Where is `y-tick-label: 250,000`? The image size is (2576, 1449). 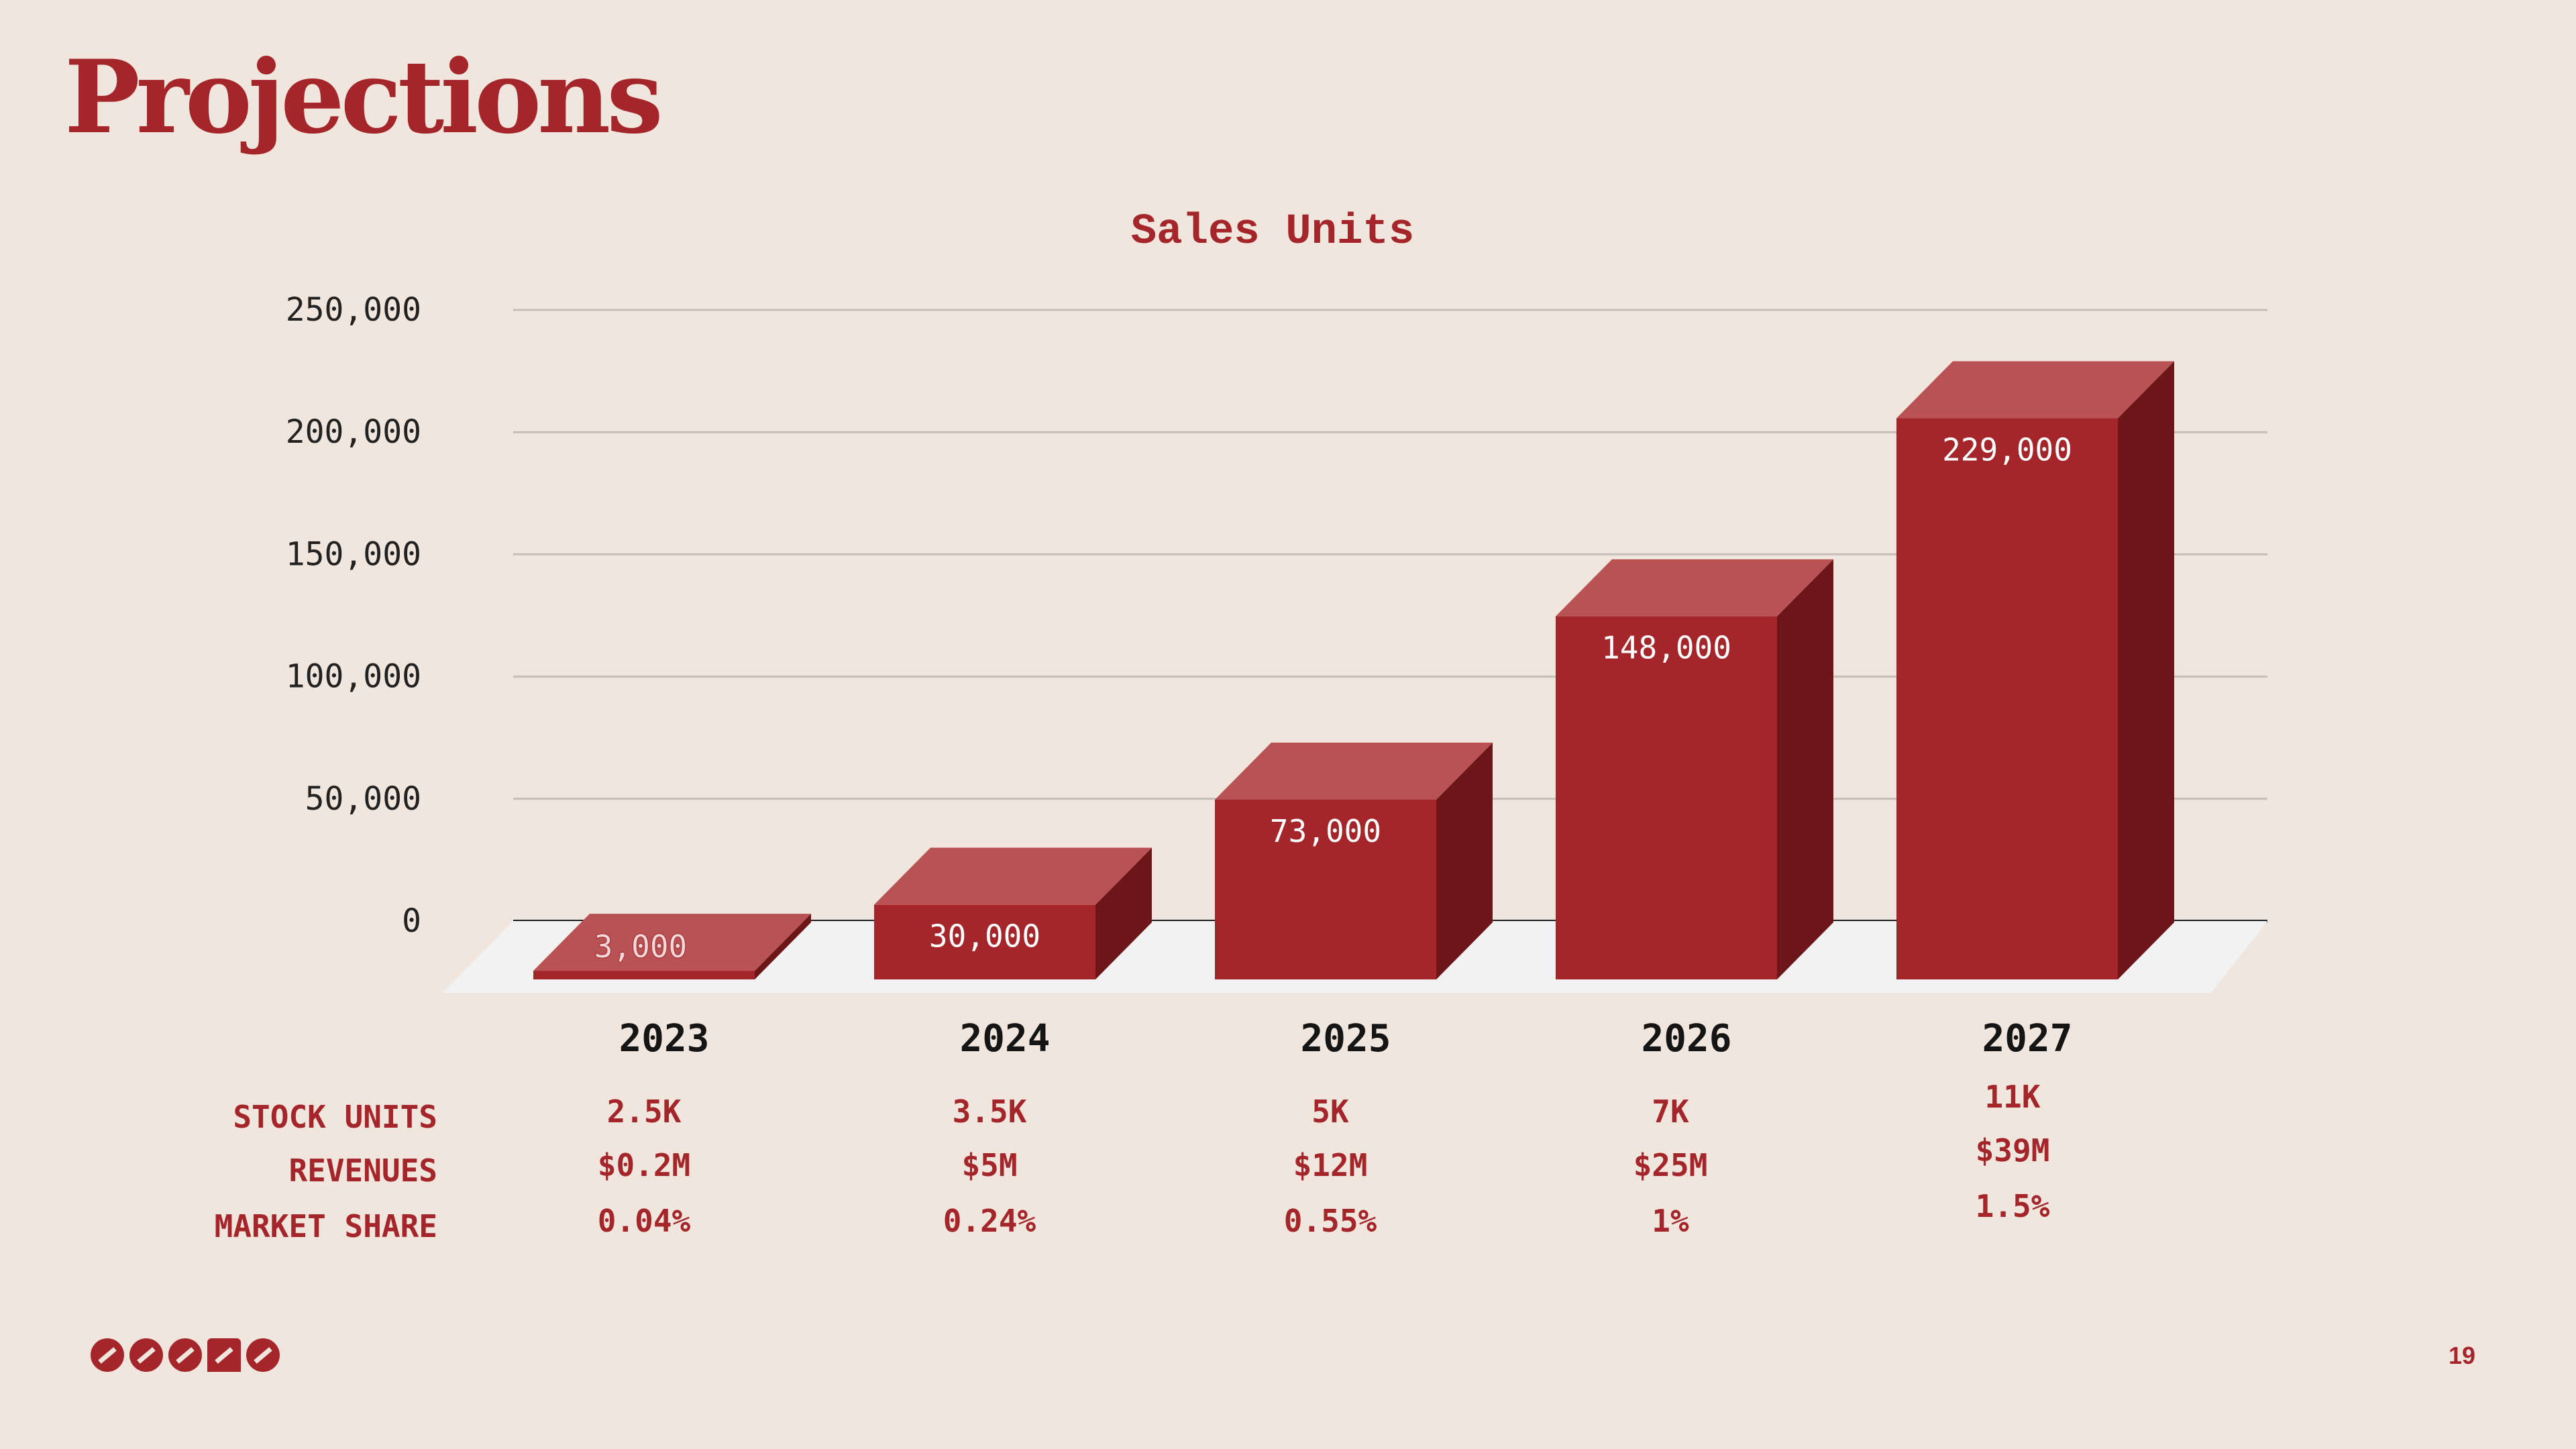
y-tick-label: 250,000 is located at coordinates (353, 310).